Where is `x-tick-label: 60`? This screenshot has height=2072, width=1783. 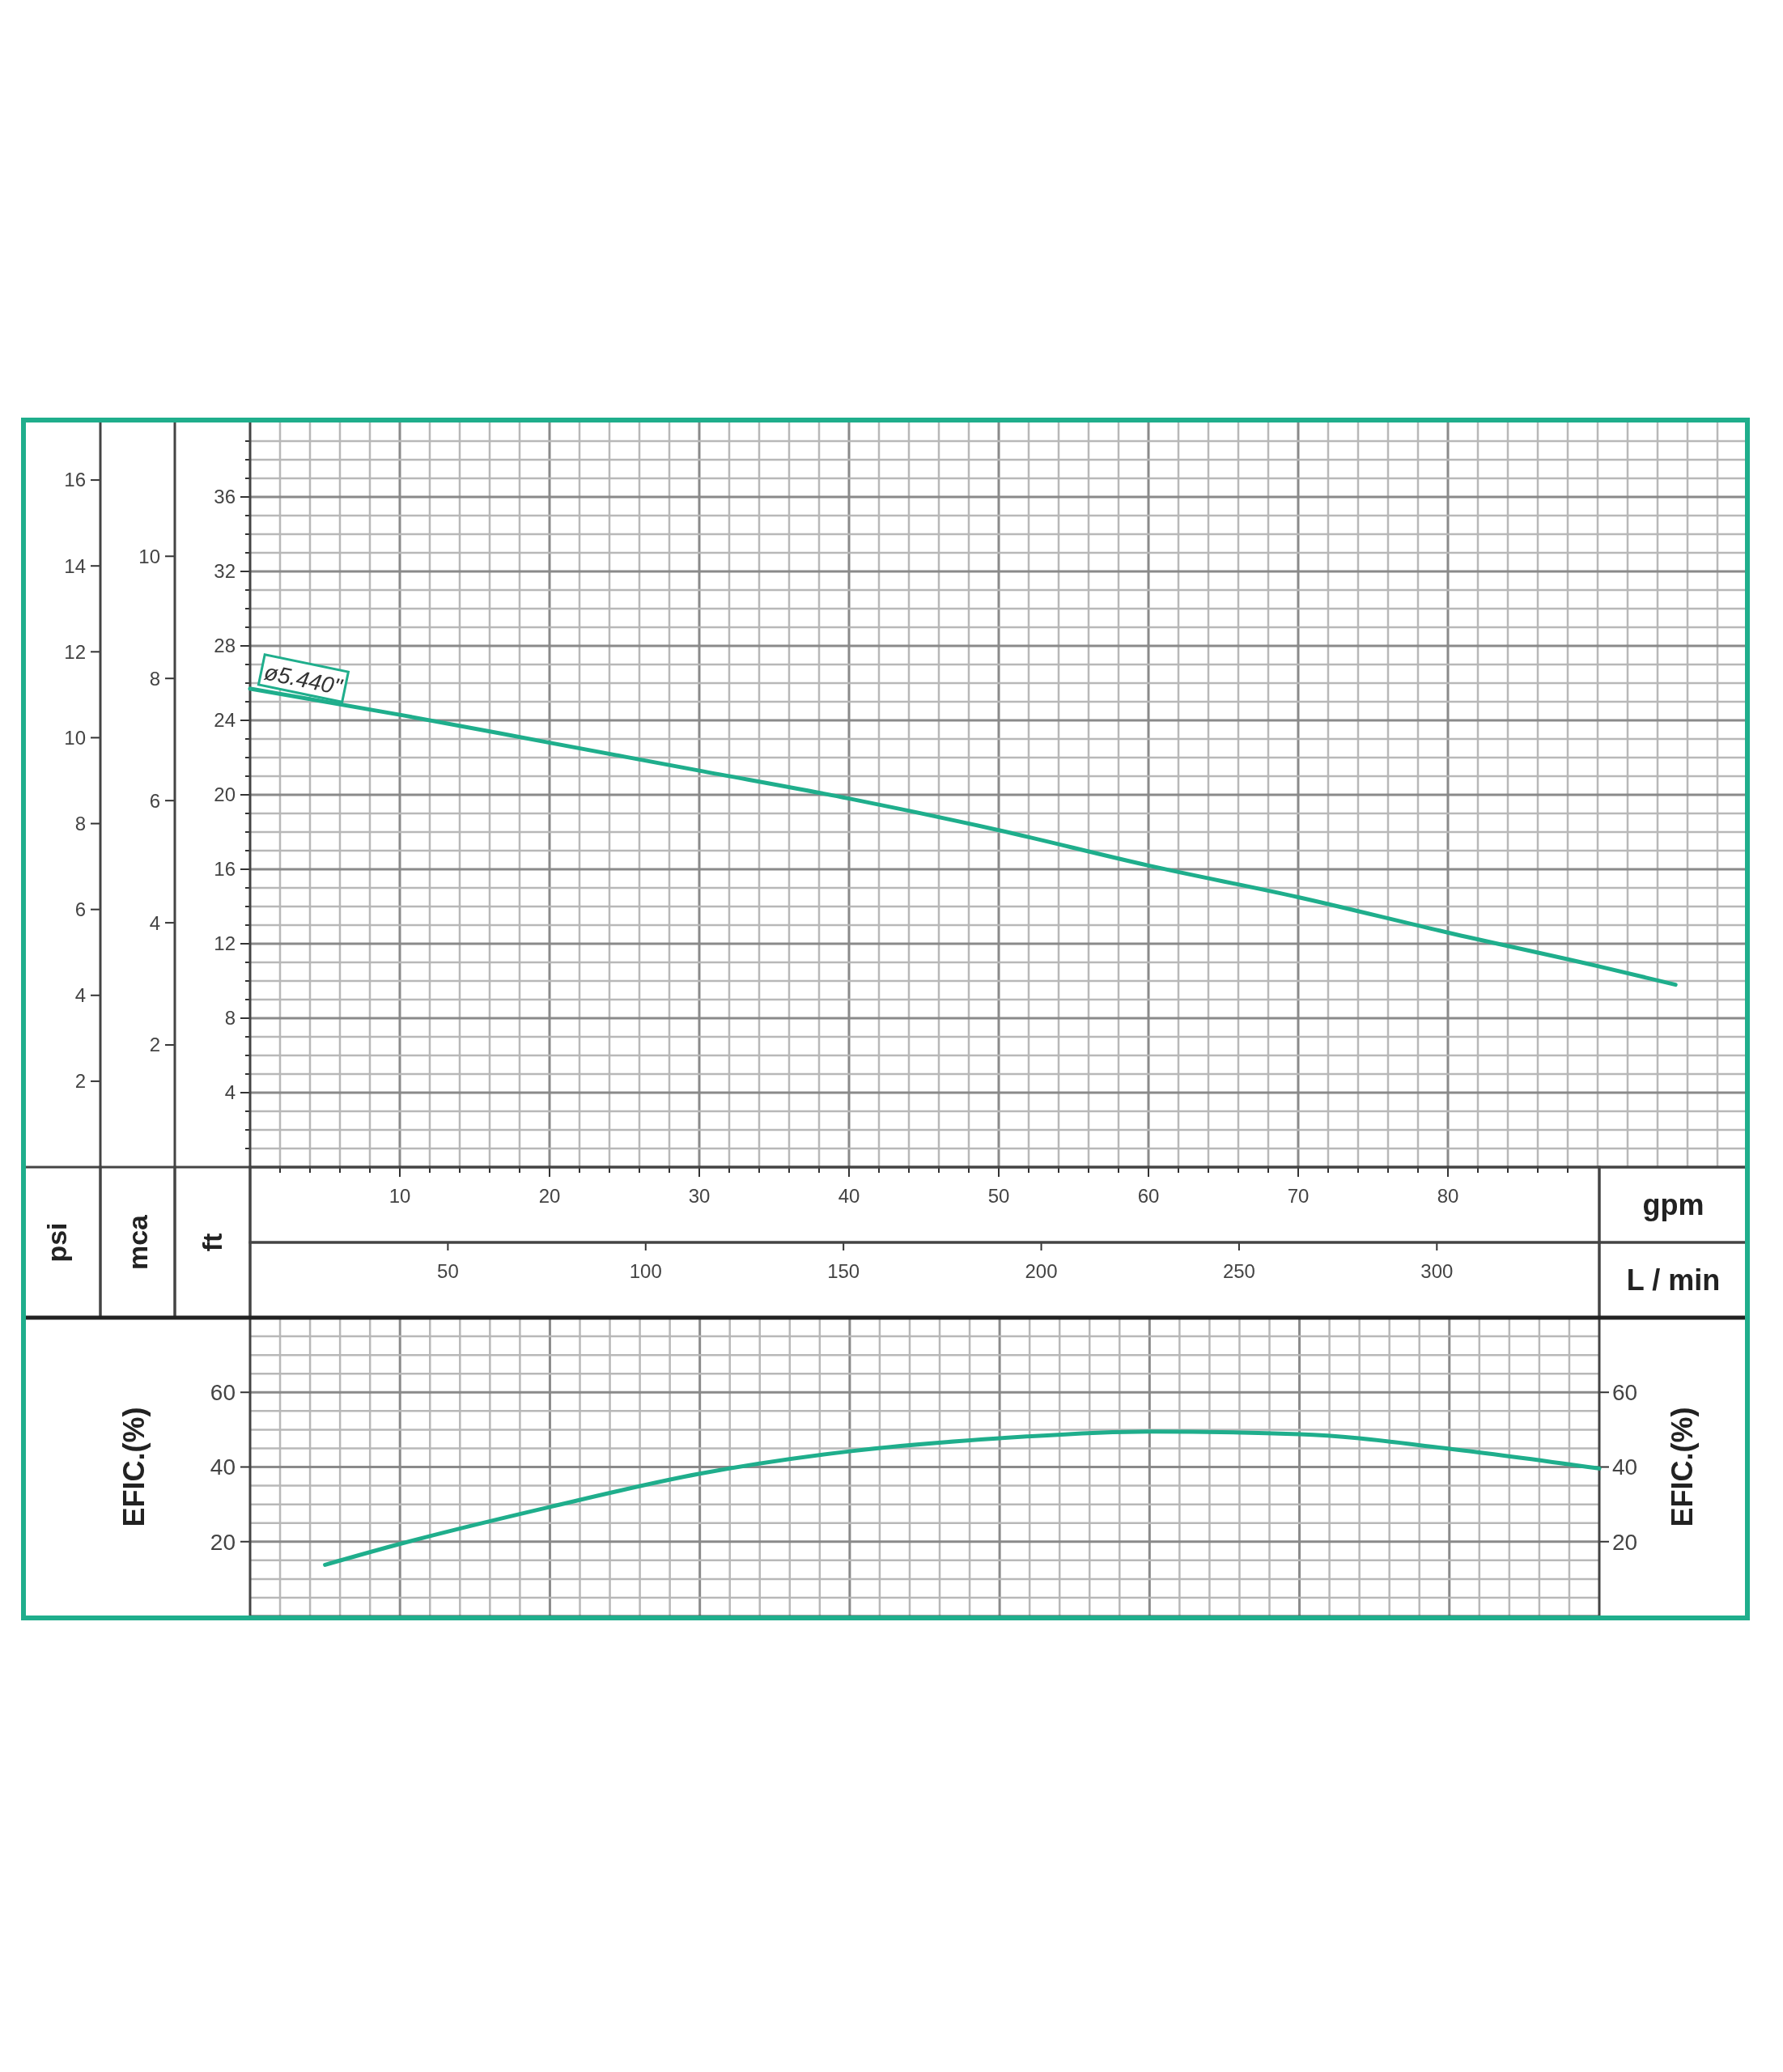
x-tick-label: 60 is located at coordinates (1148, 1196).